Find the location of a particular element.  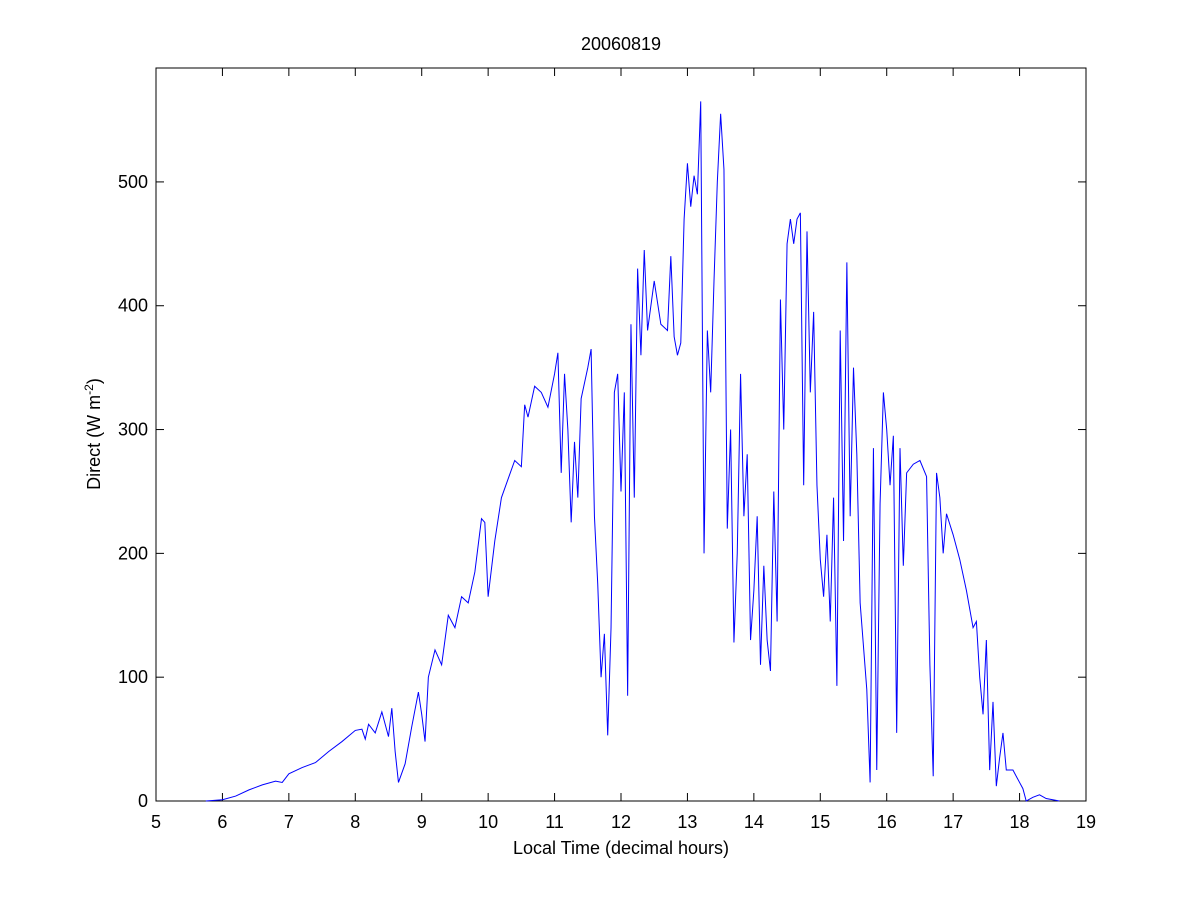

x-tick-label: 6 is located at coordinates (222, 822).